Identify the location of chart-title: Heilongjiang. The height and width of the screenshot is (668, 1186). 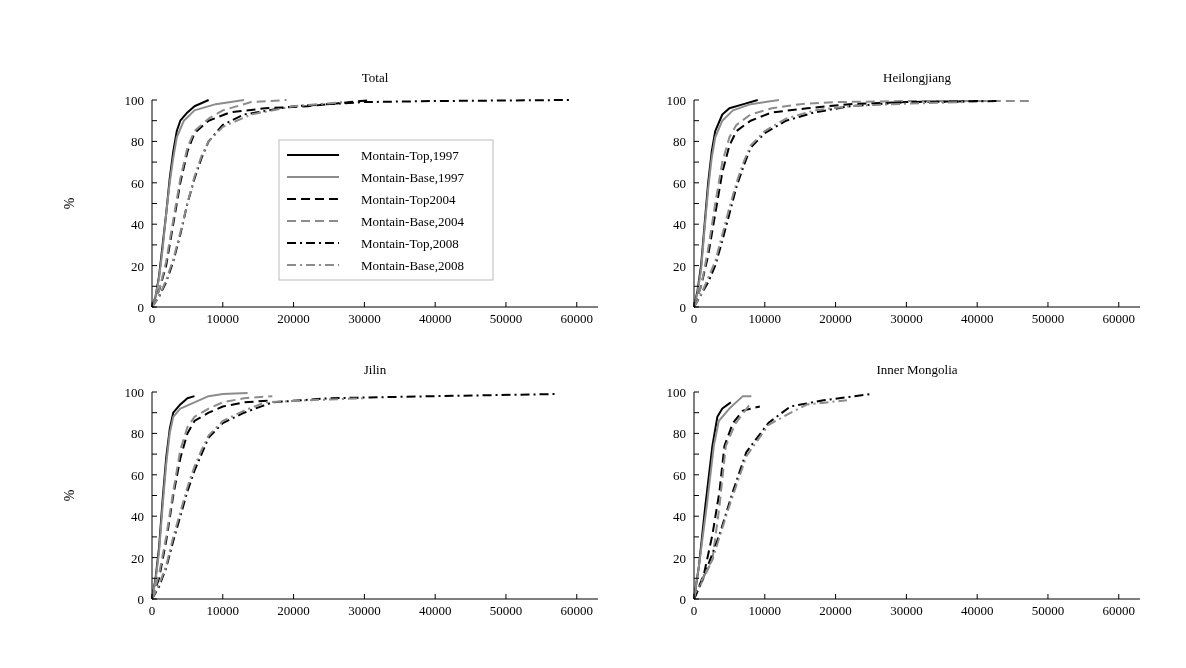
(917, 77).